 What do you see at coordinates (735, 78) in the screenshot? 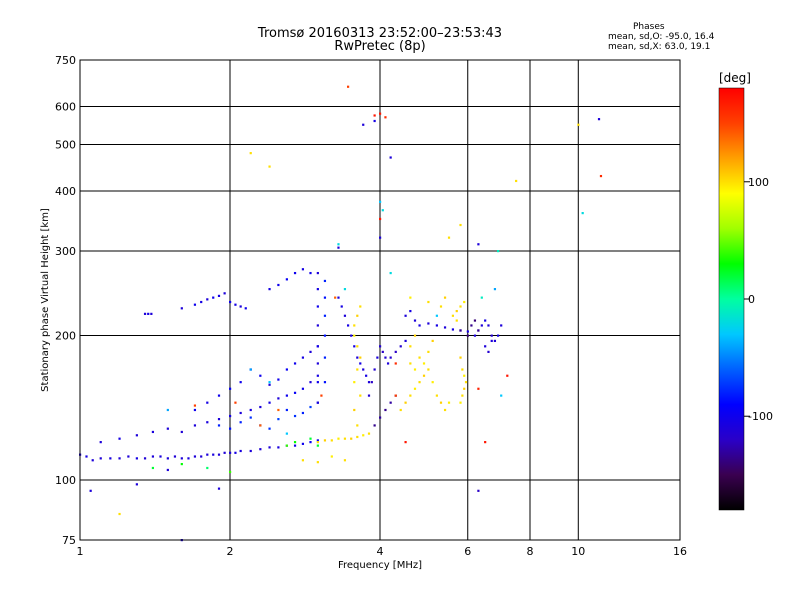
I see `colorbar-unit-label: [deg]` at bounding box center [735, 78].